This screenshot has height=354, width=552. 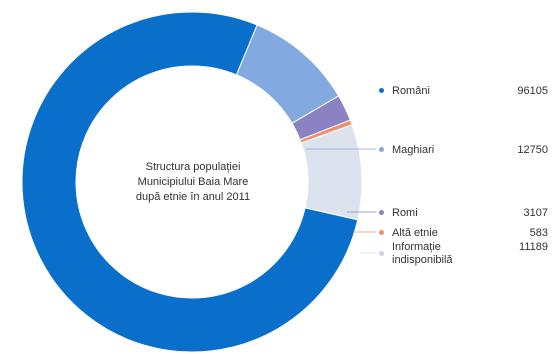 I want to click on legend-label-1: Maghiari, so click(x=413, y=150).